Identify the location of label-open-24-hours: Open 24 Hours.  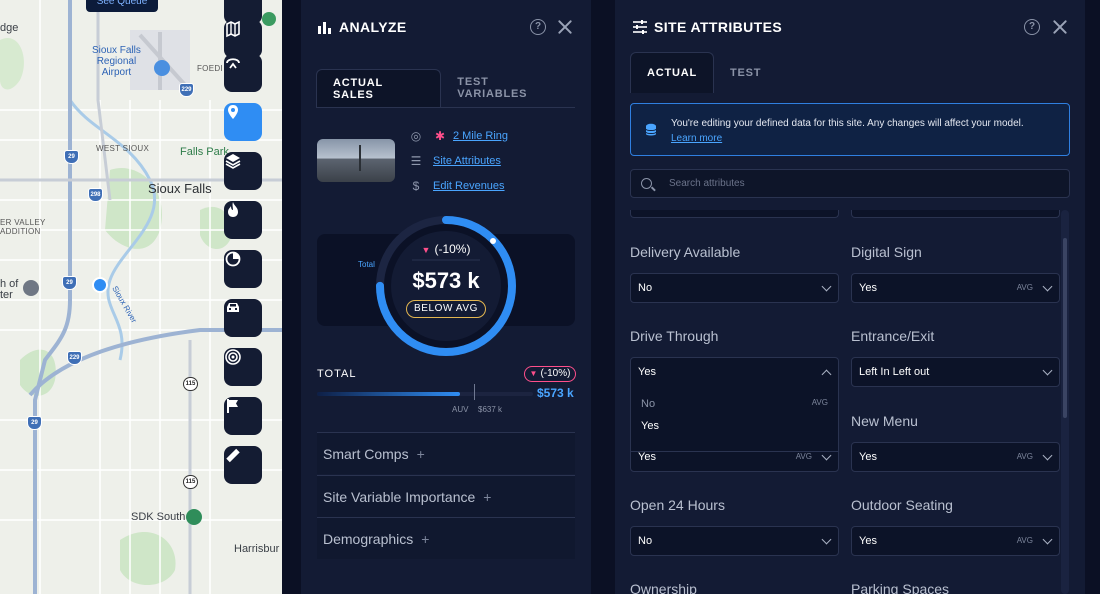
(677, 505).